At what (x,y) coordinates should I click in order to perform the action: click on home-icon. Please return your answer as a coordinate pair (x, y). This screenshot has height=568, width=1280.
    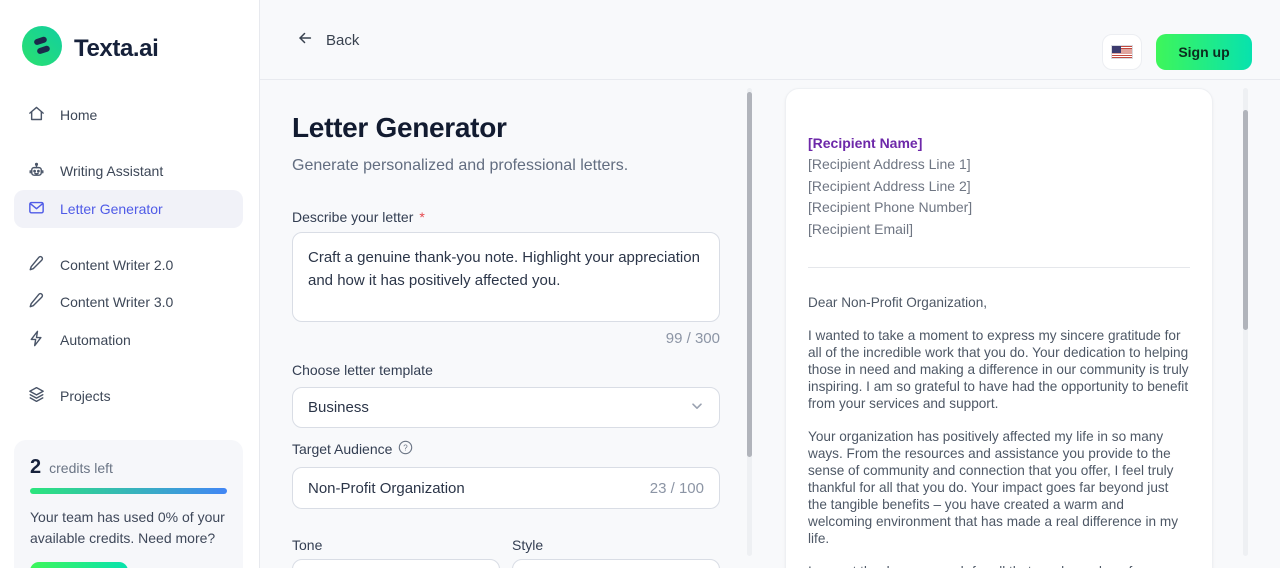
    Looking at the image, I should click on (36, 115).